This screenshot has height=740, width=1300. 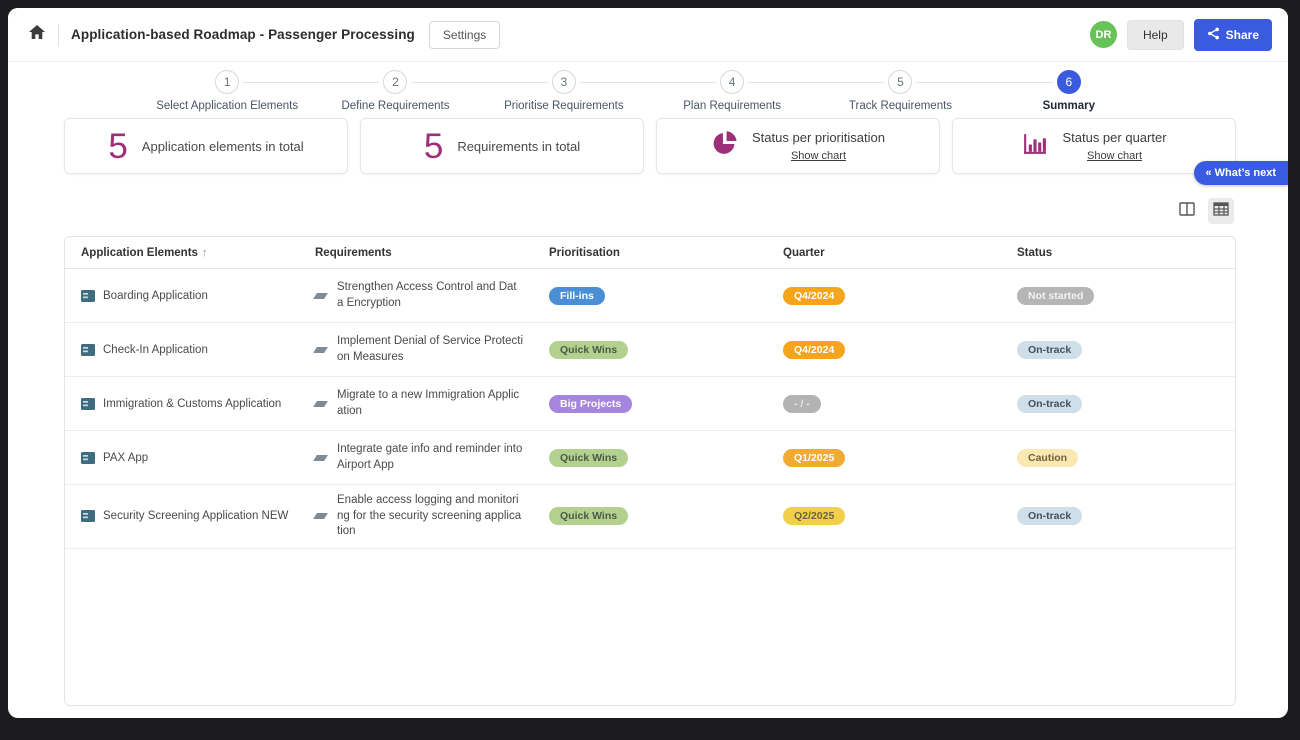 I want to click on prioritisation-badge: Big Projects, so click(x=591, y=403).